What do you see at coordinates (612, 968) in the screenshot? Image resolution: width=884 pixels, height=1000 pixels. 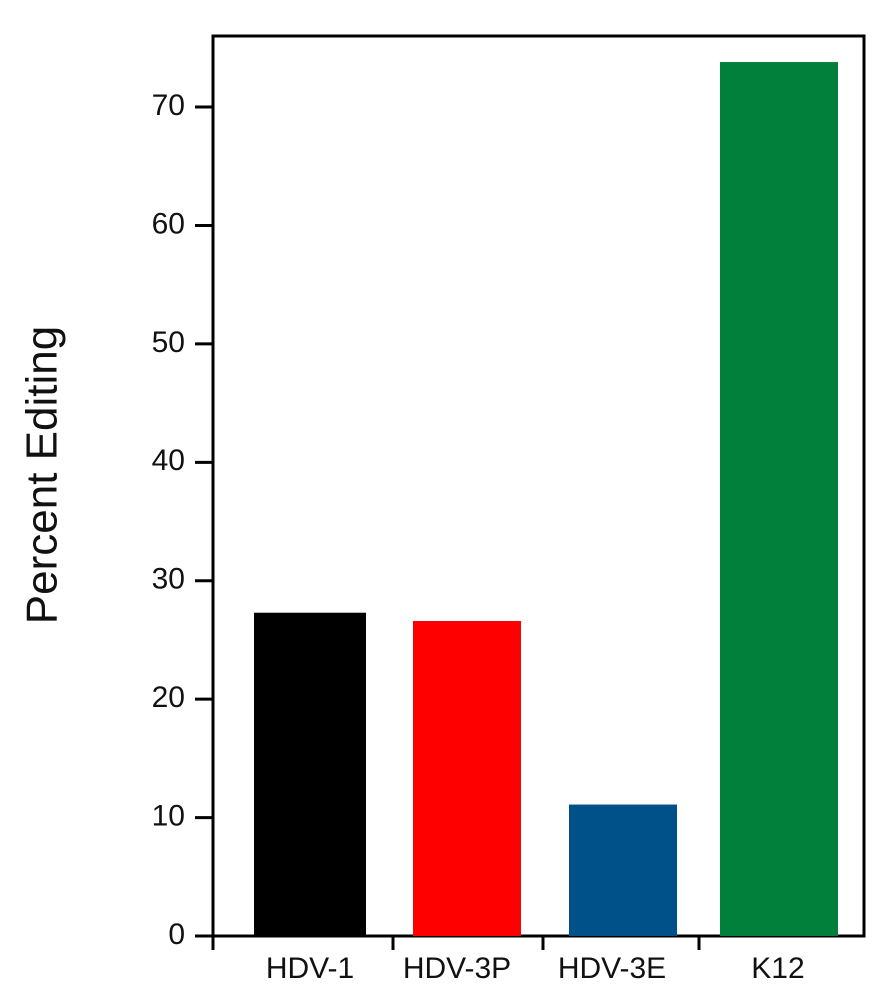 I see `x-tick-label: HDV-3E` at bounding box center [612, 968].